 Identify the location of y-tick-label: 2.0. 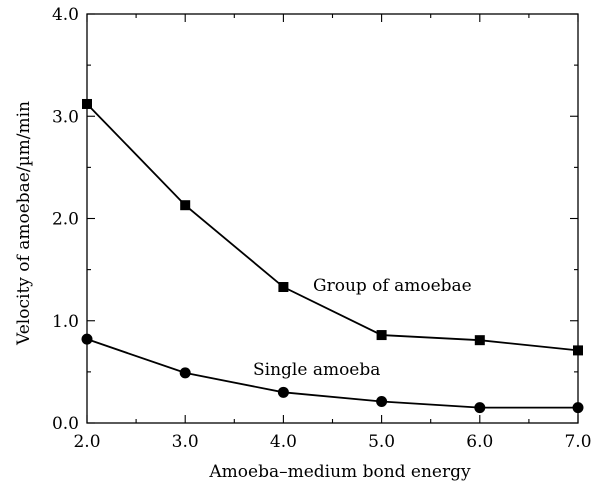
(65, 220).